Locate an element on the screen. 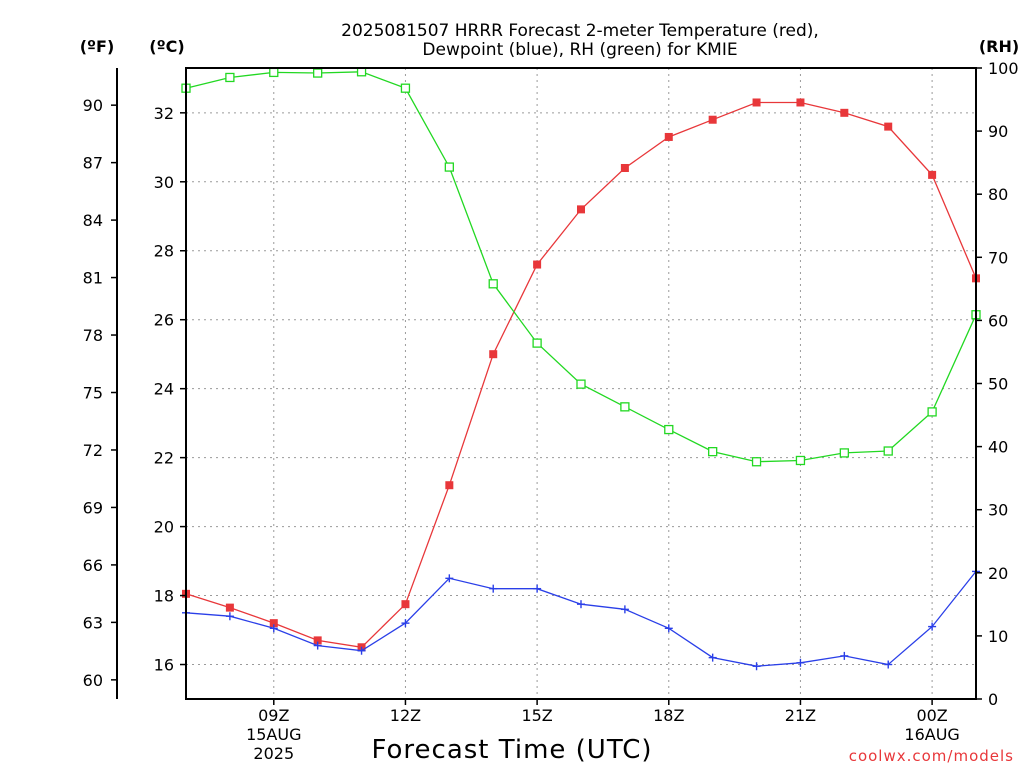  fahrenheit-tick-label: 69 is located at coordinates (93, 507).